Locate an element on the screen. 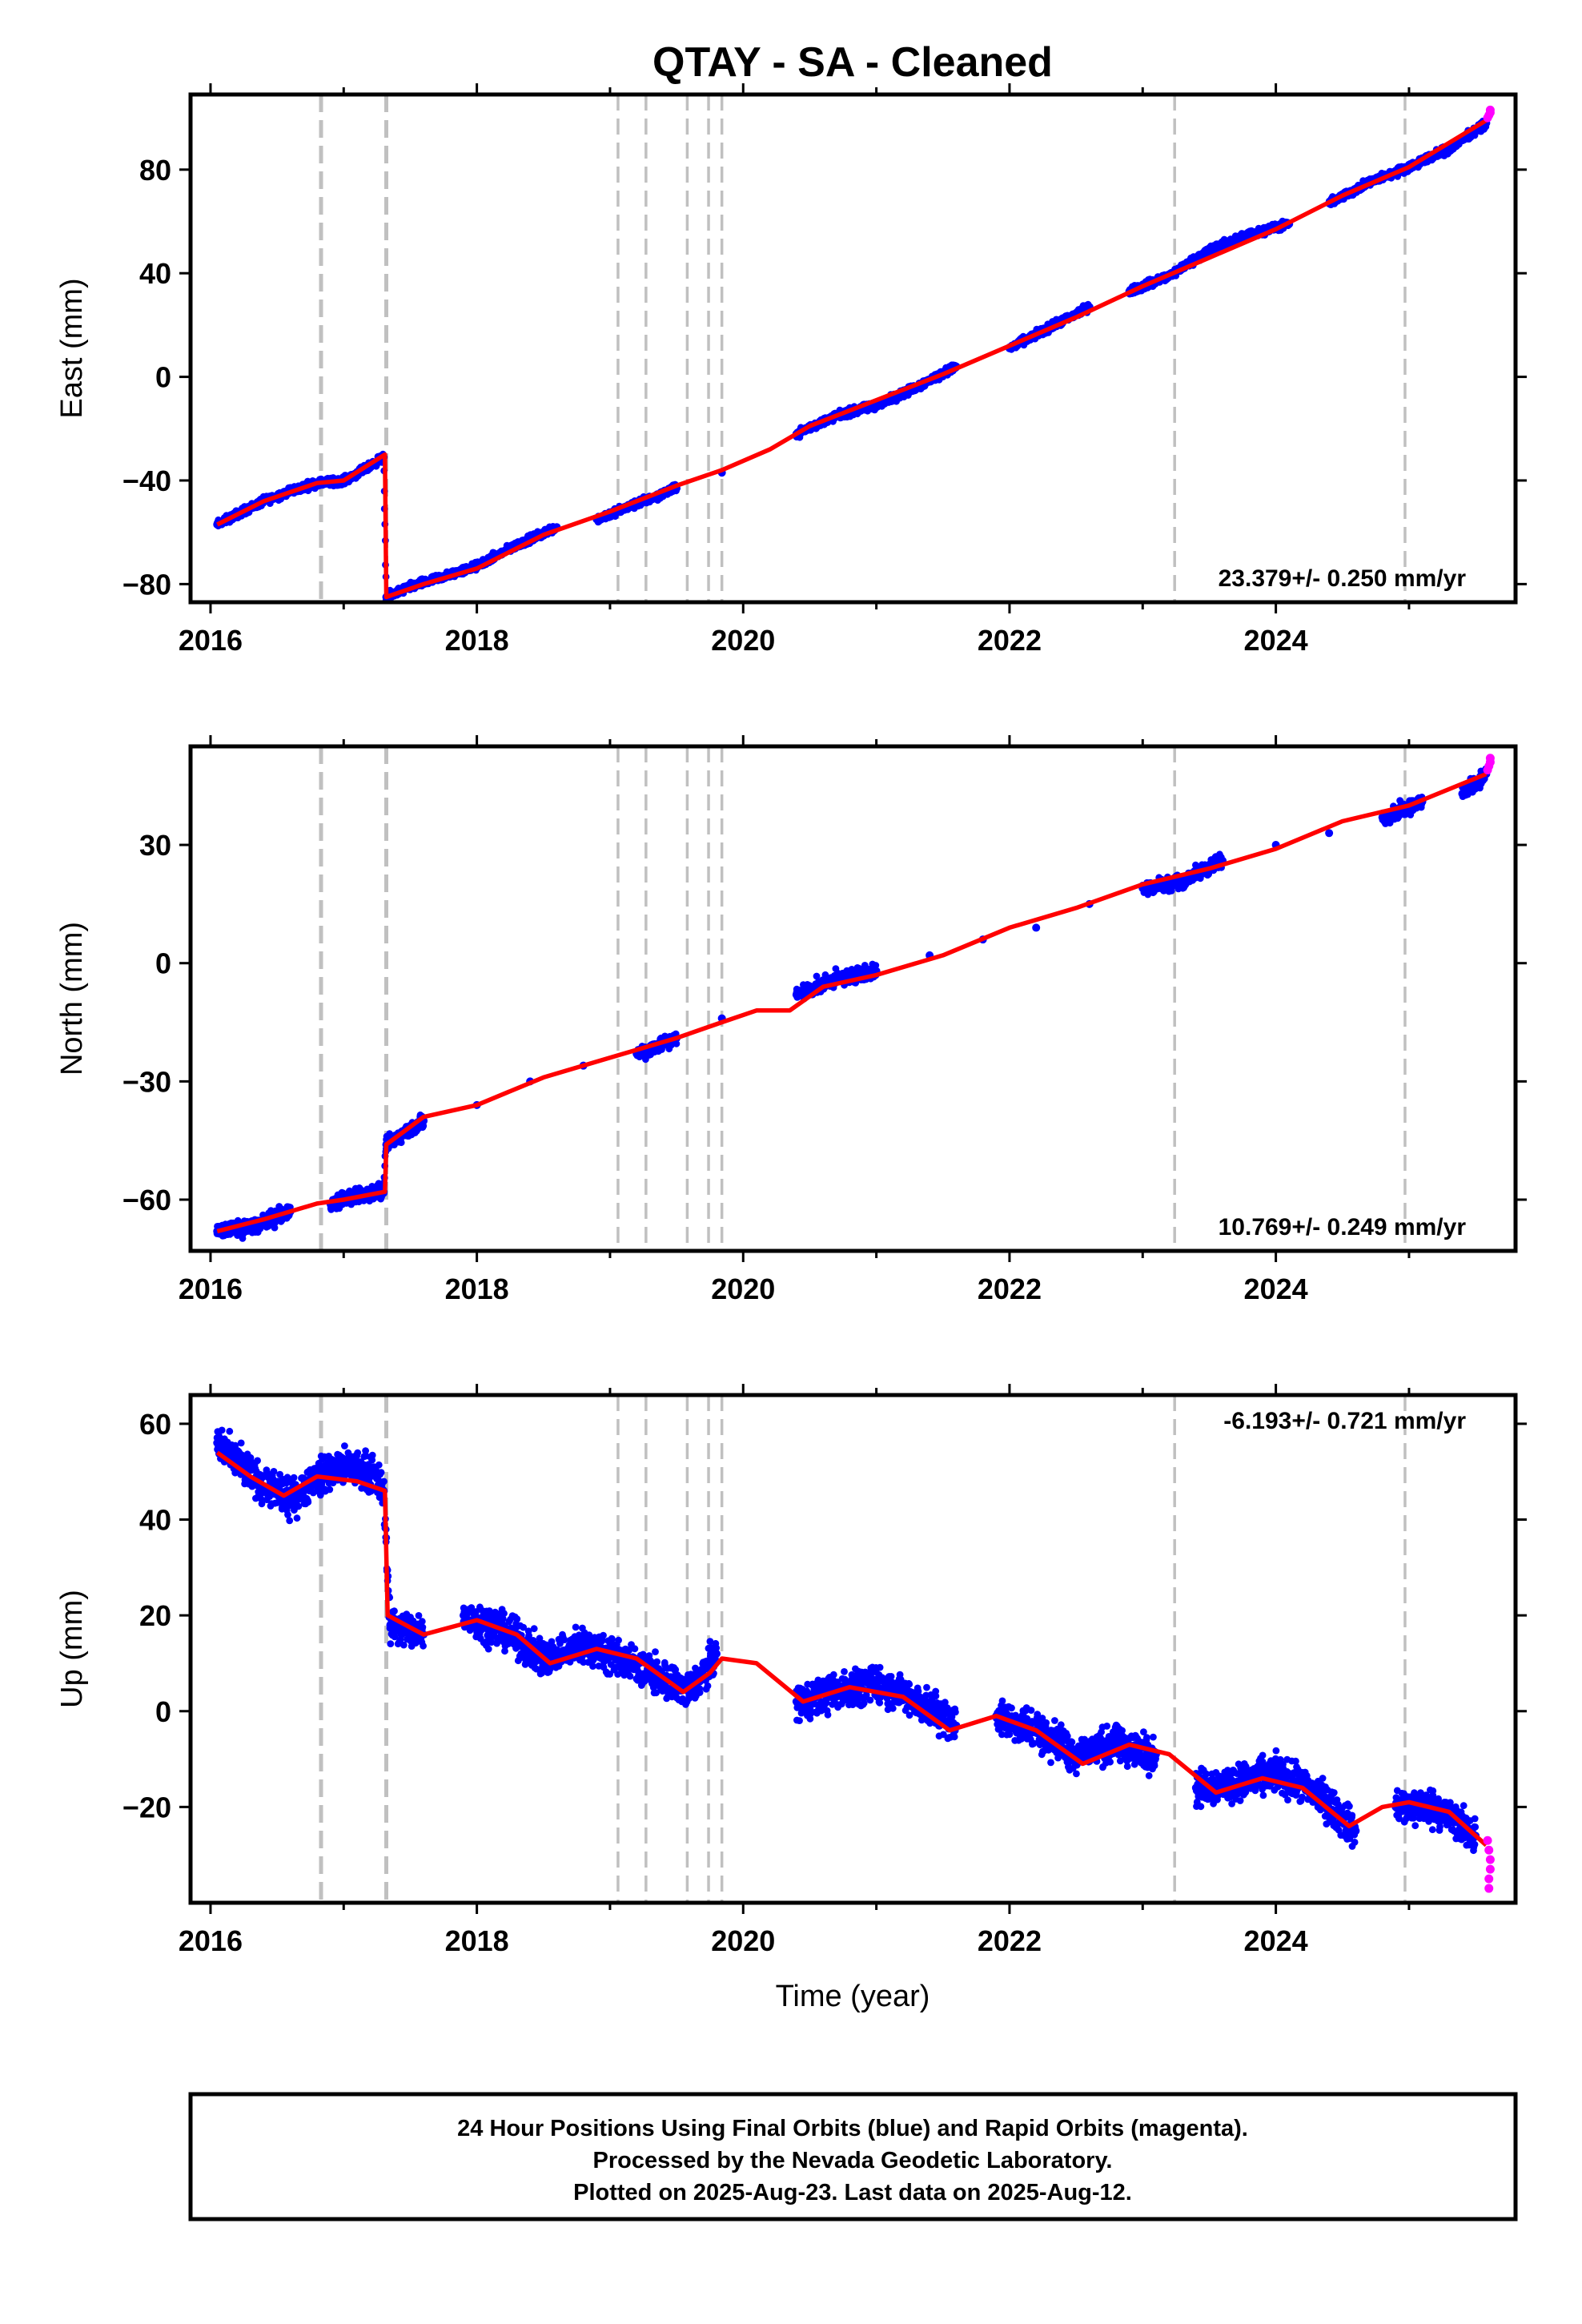  y-tick-label: 80 is located at coordinates (155, 170).